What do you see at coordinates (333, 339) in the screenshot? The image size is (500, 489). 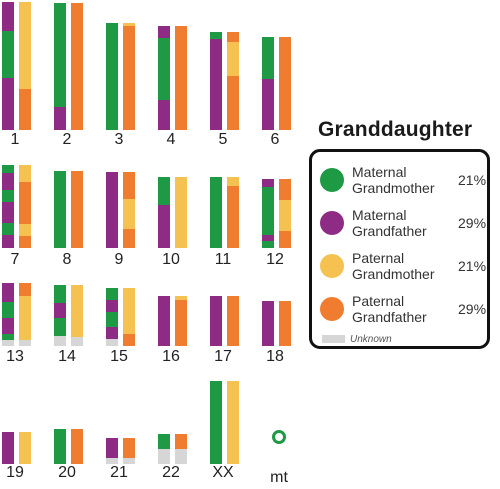 I see `unknown-swatch` at bounding box center [333, 339].